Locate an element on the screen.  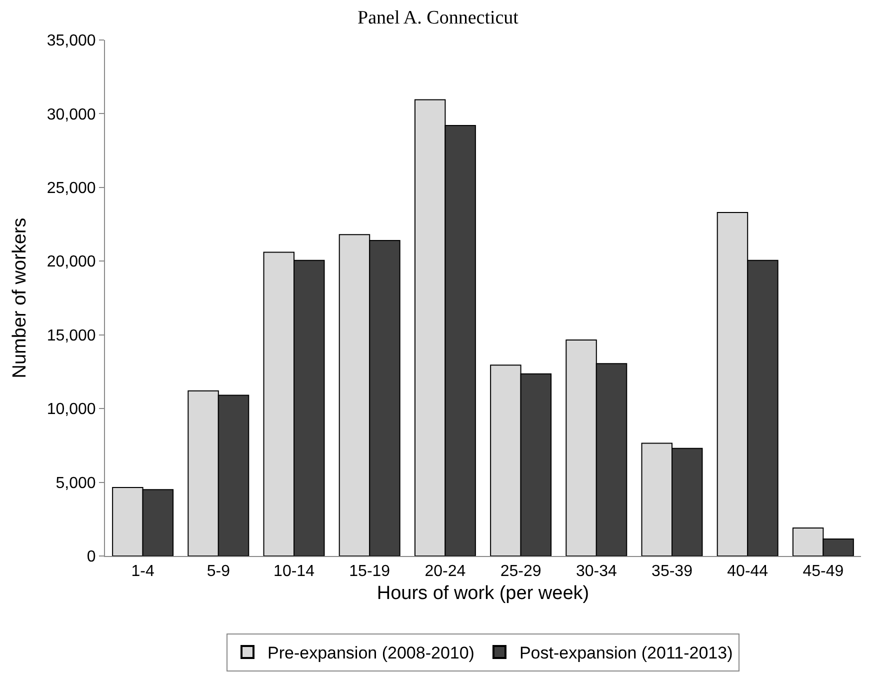
y-tick-label: 0 is located at coordinates (91, 557).